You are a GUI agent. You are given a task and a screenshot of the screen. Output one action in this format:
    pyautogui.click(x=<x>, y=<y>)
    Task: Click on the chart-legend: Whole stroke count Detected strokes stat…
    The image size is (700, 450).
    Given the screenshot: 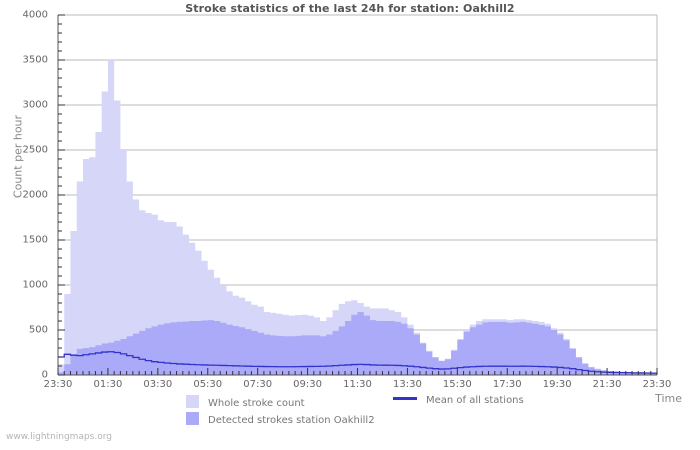 What is the action you would take?
    pyautogui.click(x=350, y=410)
    